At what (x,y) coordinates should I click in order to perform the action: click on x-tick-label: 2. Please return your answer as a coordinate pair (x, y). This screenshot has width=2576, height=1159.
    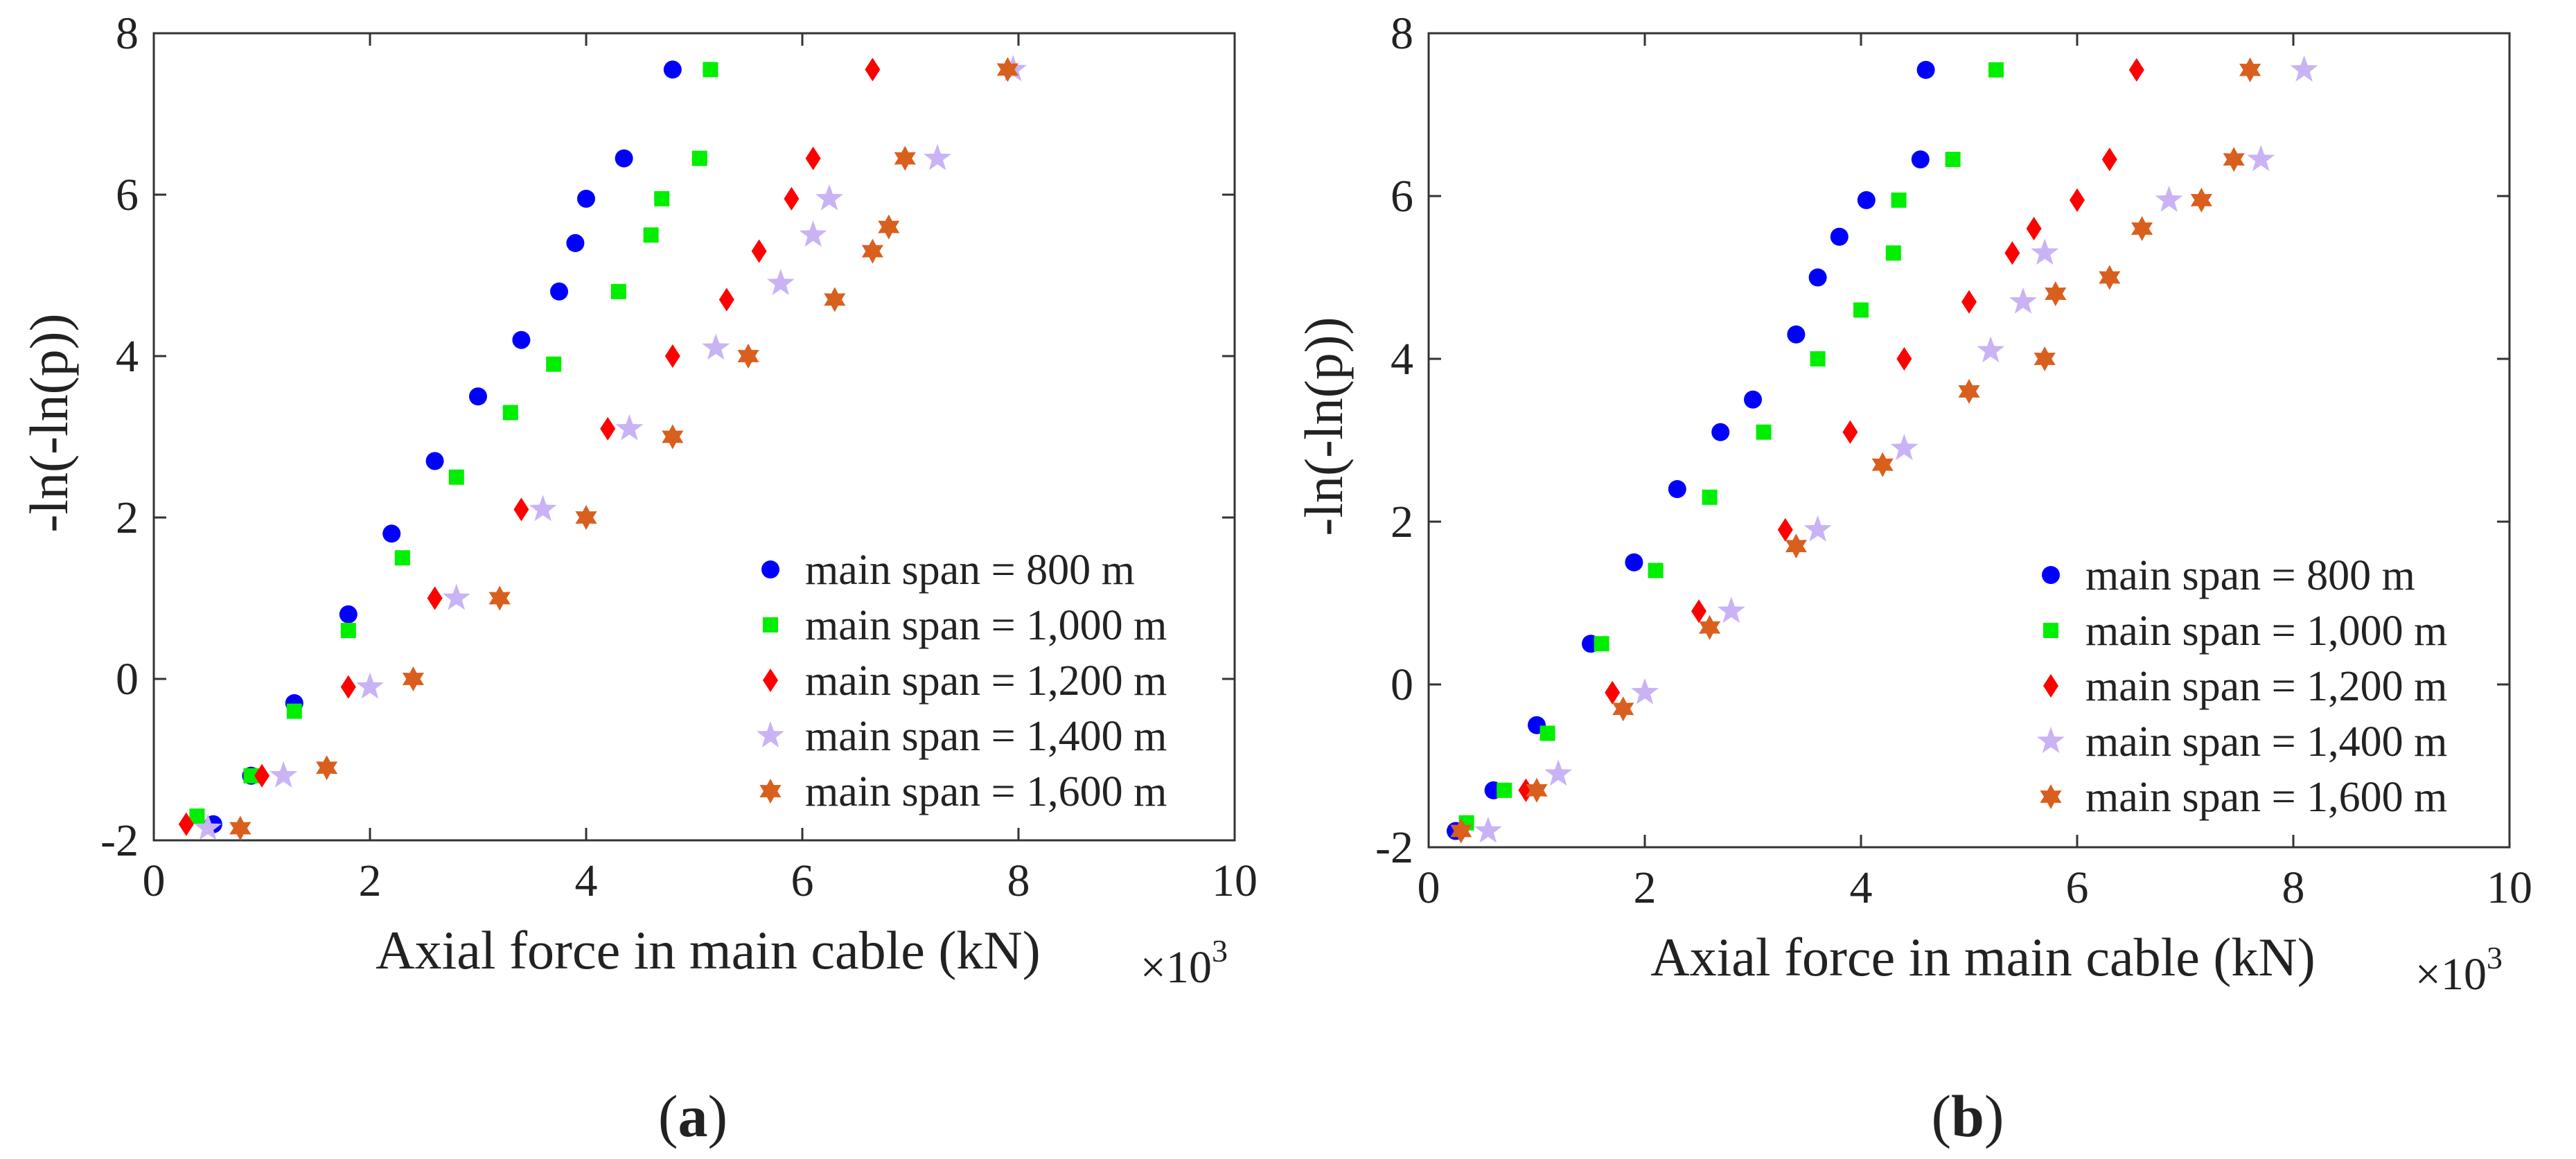
    Looking at the image, I should click on (1645, 887).